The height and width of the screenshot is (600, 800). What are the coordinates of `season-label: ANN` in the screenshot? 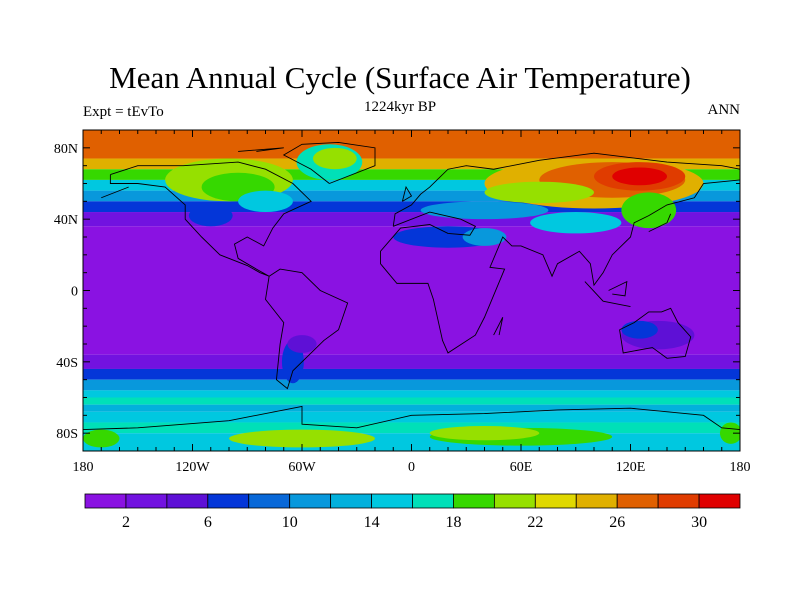 It's located at (724, 110).